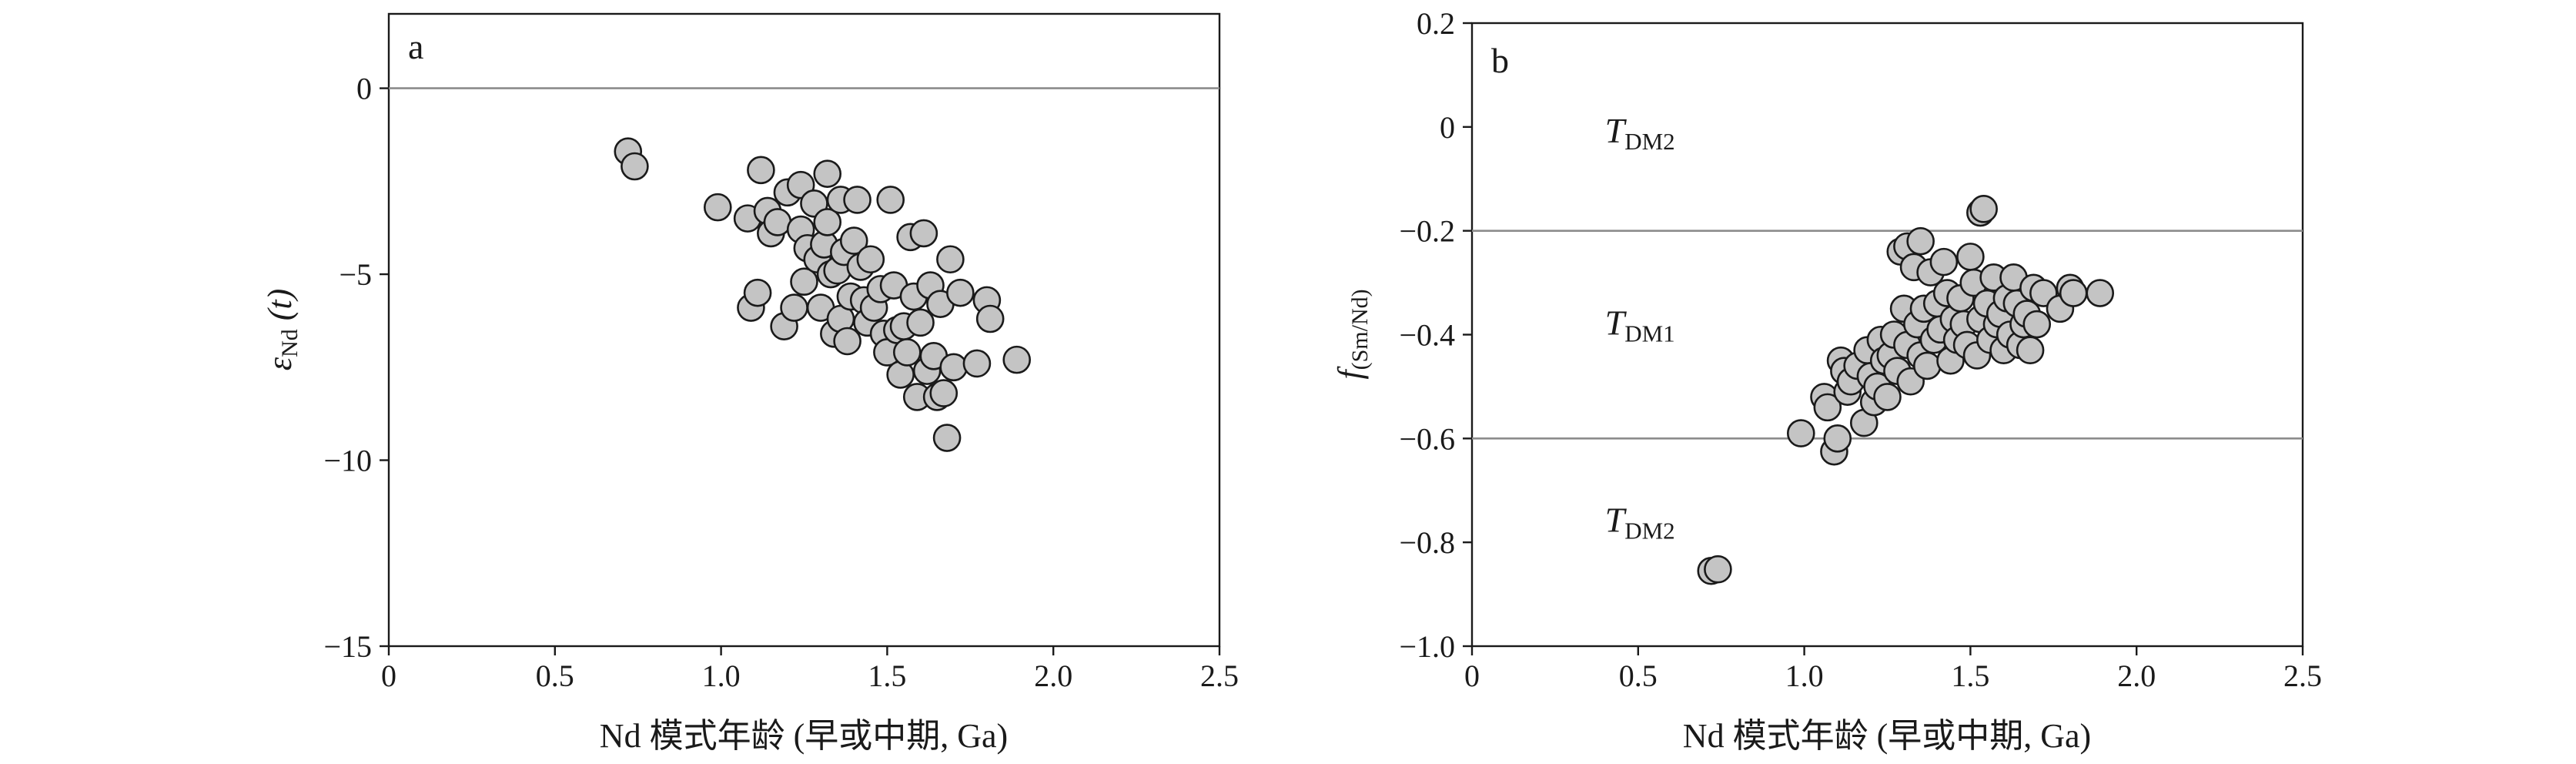  Describe the element at coordinates (1906, 390) in the screenshot. I see `panel-b-data-points` at that location.